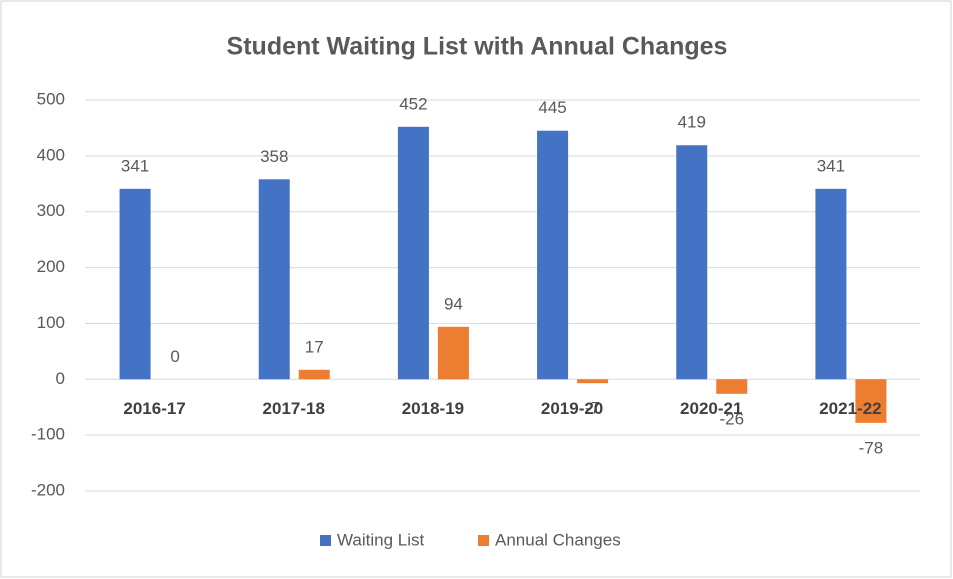 This screenshot has width=953, height=579. I want to click on data-label: 445, so click(552, 107).